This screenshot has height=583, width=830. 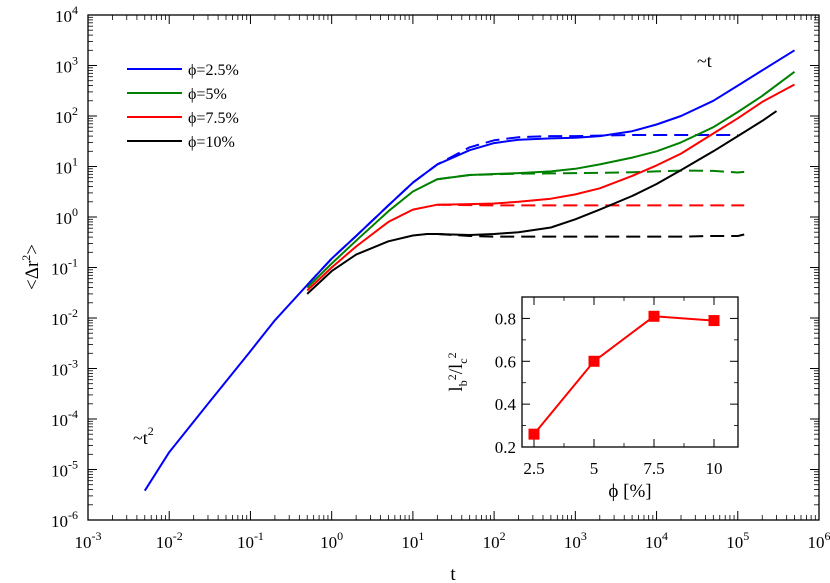 What do you see at coordinates (653, 468) in the screenshot?
I see `inset-x-tick-label: 7.5` at bounding box center [653, 468].